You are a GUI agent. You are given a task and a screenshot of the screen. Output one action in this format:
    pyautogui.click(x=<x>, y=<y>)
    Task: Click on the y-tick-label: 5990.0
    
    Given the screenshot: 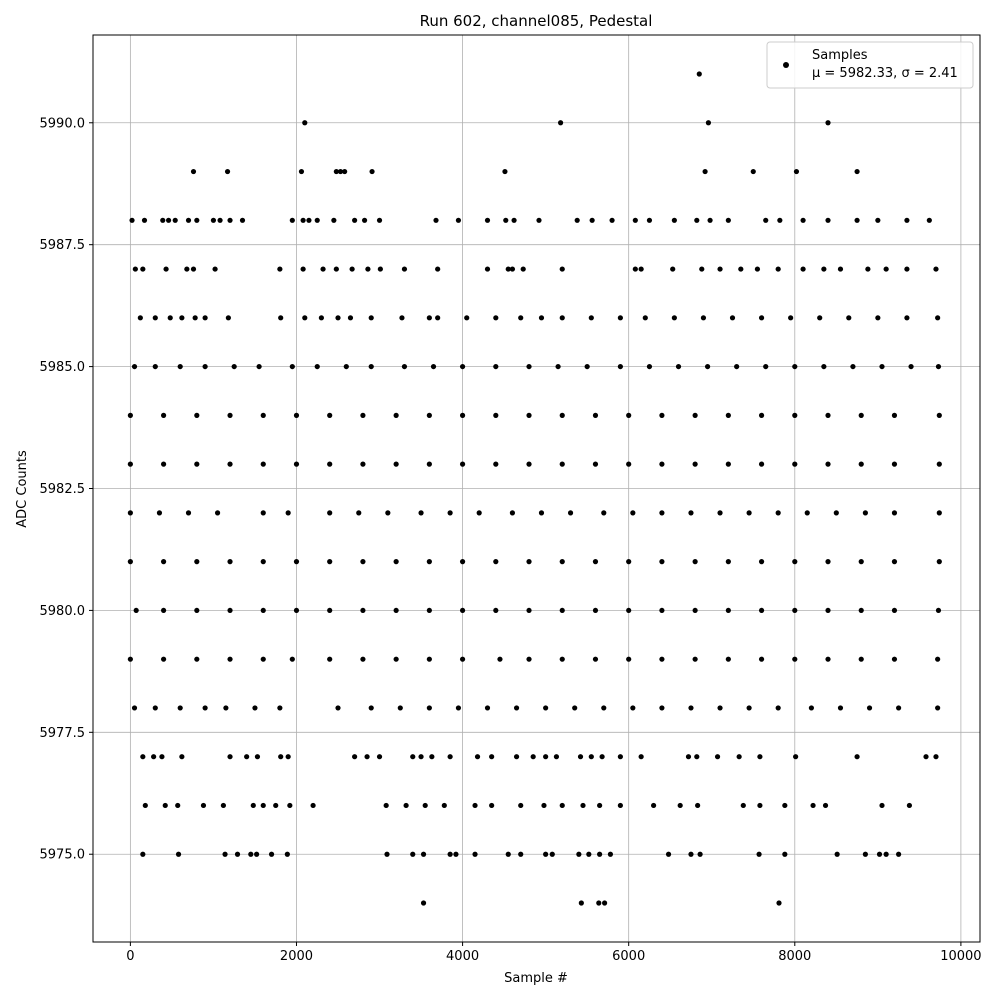 What is the action you would take?
    pyautogui.click(x=63, y=123)
    